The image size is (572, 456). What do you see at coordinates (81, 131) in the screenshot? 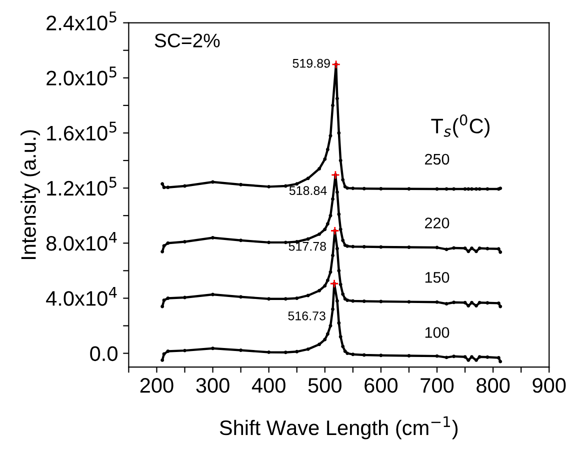
I see `y-tick-label: 1.6x10$^{5}$` at bounding box center [81, 131].